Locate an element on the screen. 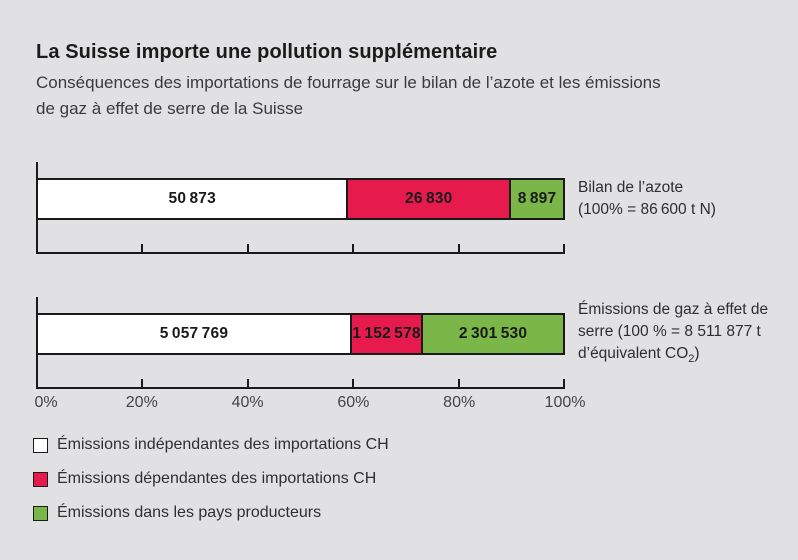  legend-label: Émissions dans les pays producteurs is located at coordinates (189, 512).